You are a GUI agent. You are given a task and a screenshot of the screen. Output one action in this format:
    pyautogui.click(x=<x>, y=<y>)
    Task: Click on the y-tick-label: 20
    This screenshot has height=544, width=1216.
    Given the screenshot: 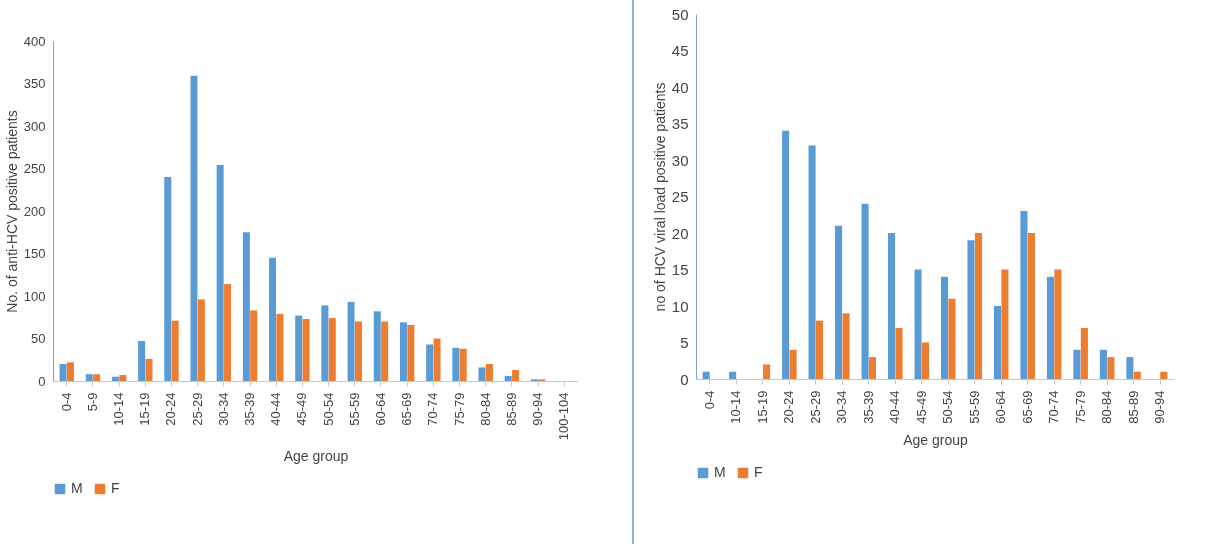 What is the action you would take?
    pyautogui.click(x=680, y=233)
    